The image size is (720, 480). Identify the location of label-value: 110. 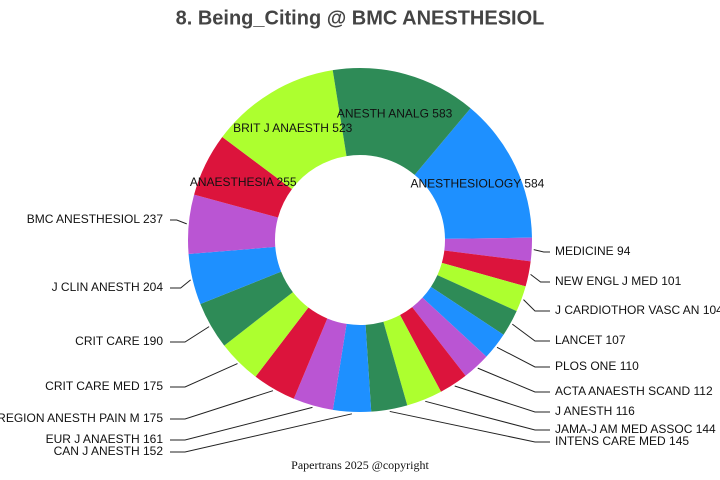
(629, 366).